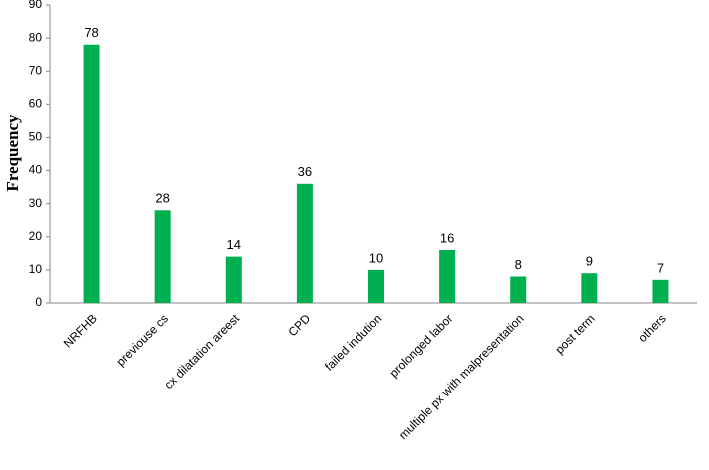 This screenshot has width=709, height=470. Describe the element at coordinates (38, 302) in the screenshot. I see `y-tick-label: 0` at that location.